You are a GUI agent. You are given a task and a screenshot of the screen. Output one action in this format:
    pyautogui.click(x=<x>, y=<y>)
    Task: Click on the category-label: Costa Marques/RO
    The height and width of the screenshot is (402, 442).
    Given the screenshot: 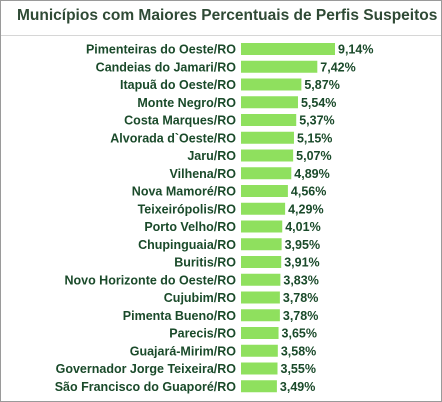 What is the action you would take?
    pyautogui.click(x=180, y=121)
    